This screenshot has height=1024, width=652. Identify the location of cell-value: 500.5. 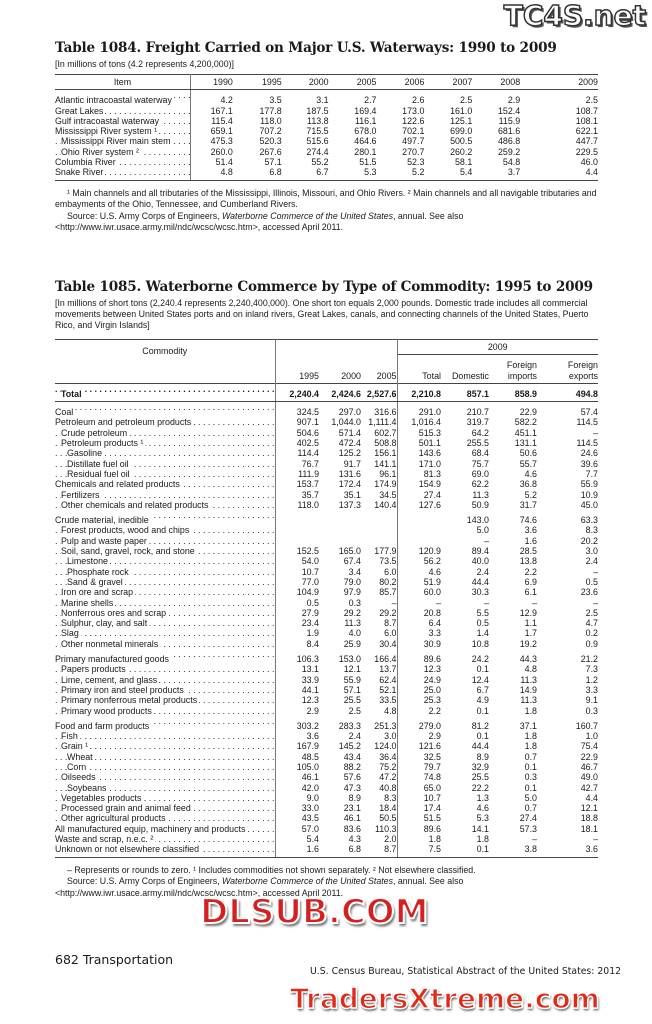
(461, 141).